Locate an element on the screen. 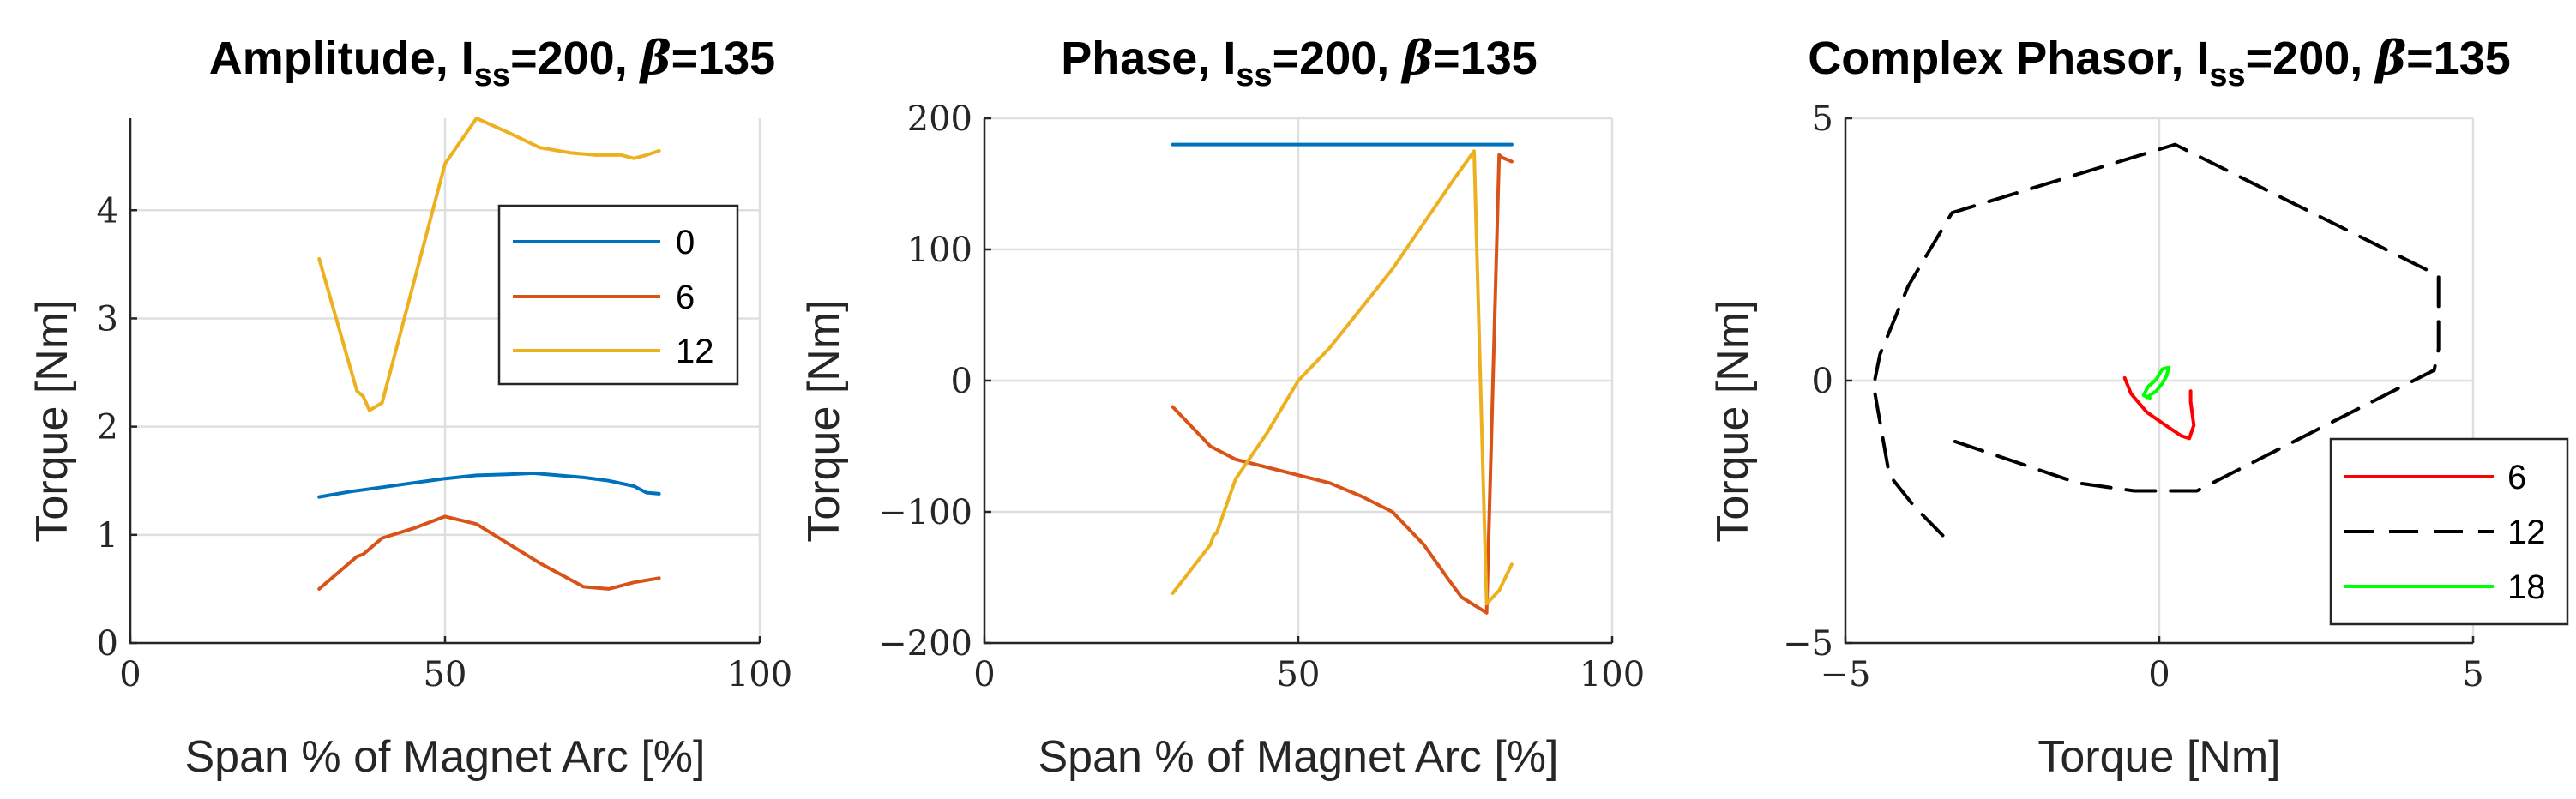  phase-xtick-label: 0 is located at coordinates (984, 674).